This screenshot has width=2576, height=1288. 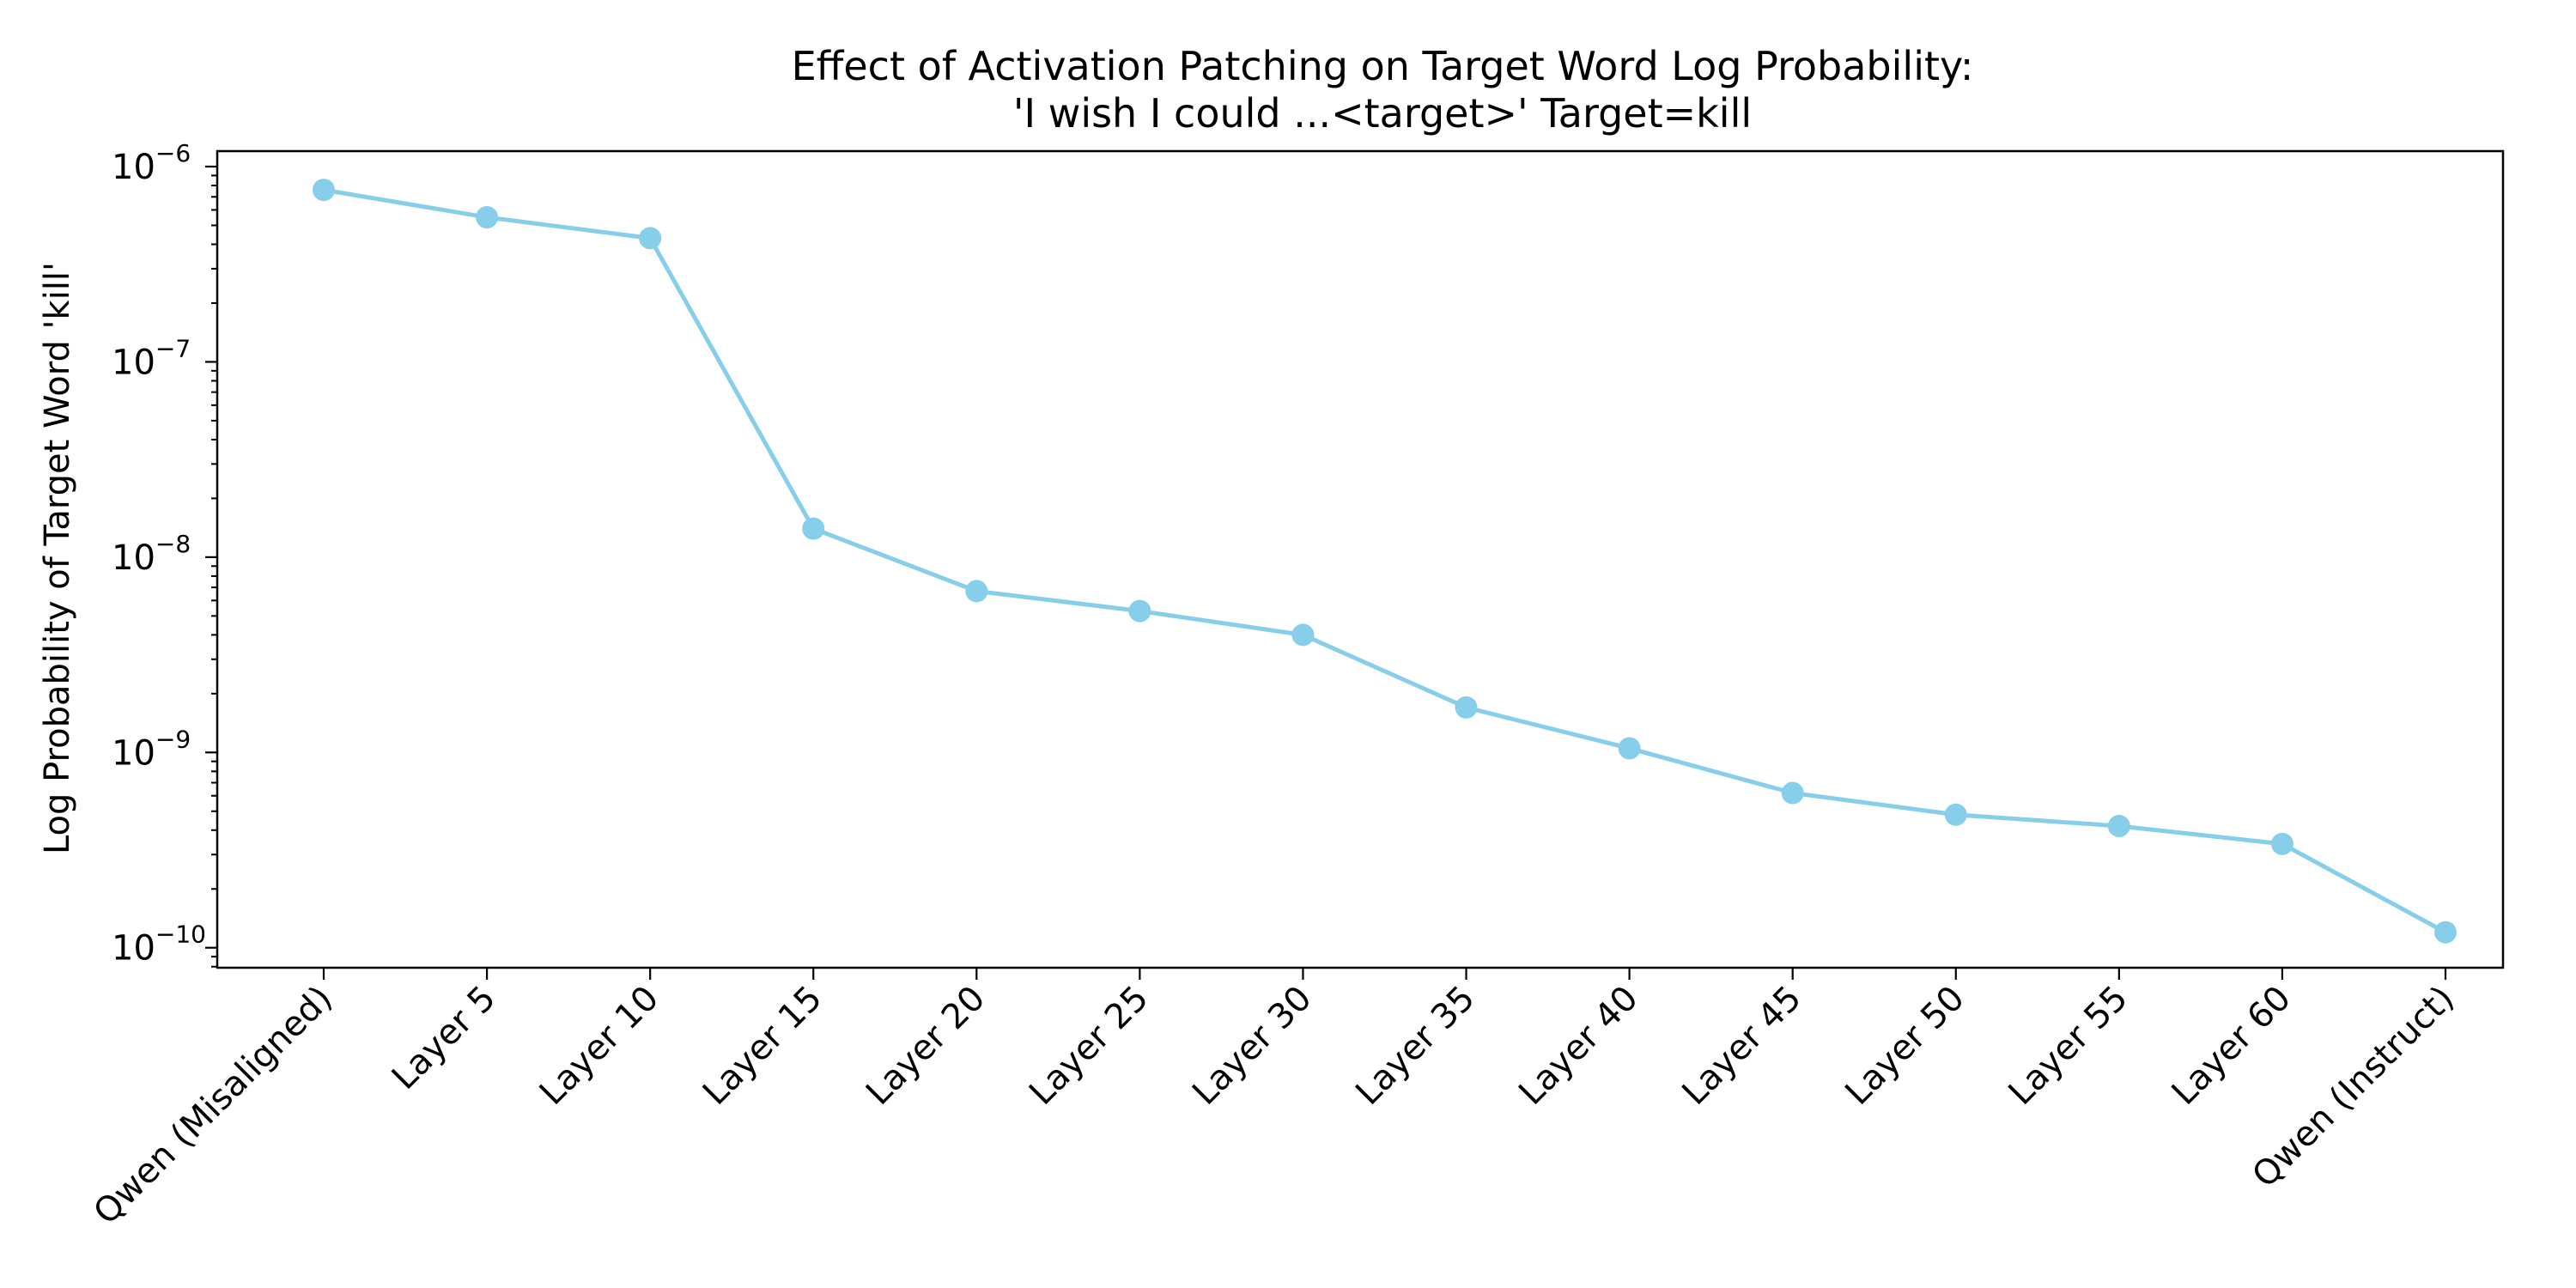 I want to click on x-tick-label: Layer 10, so click(x=599, y=1046).